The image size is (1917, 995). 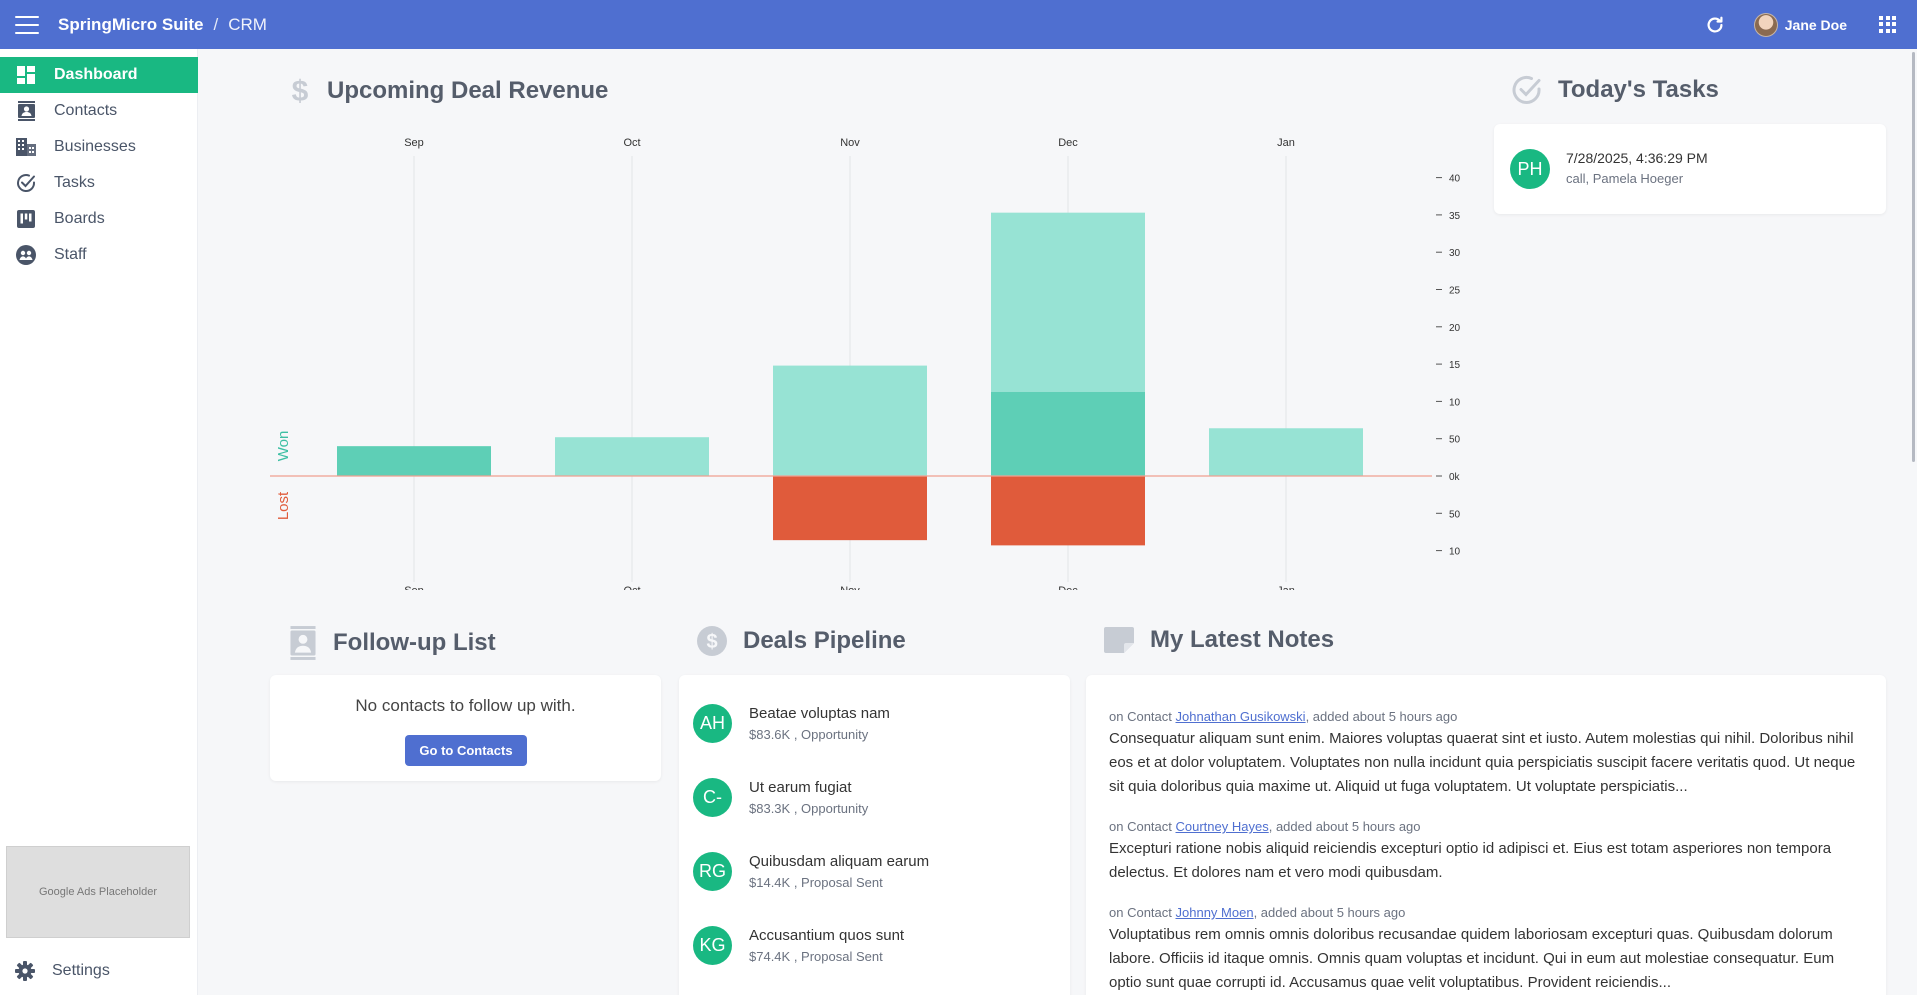 What do you see at coordinates (86, 110) in the screenshot?
I see `sidebar-item-label: Contacts` at bounding box center [86, 110].